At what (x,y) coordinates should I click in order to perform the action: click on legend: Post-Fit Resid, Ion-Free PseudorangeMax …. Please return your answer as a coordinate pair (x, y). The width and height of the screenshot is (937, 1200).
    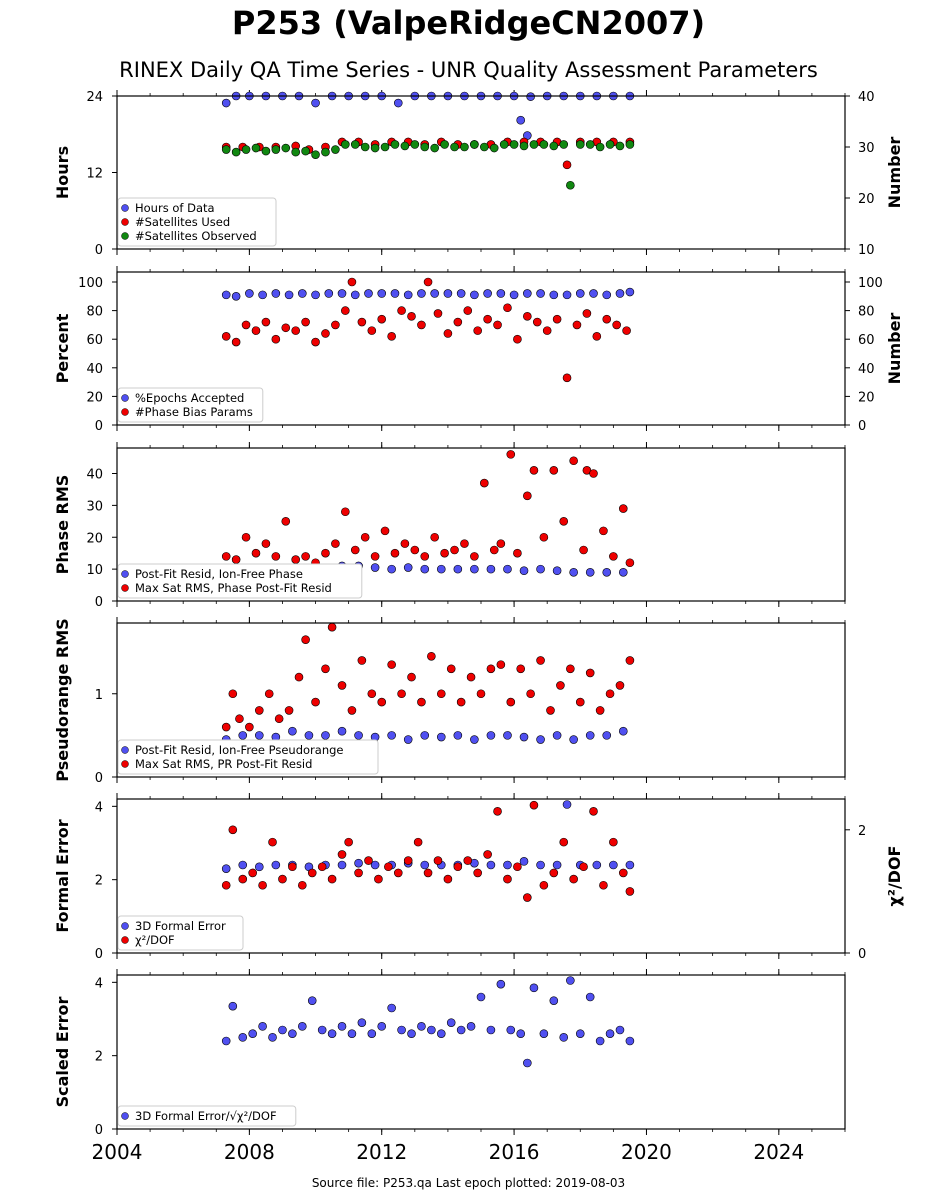
    Looking at the image, I should click on (248, 757).